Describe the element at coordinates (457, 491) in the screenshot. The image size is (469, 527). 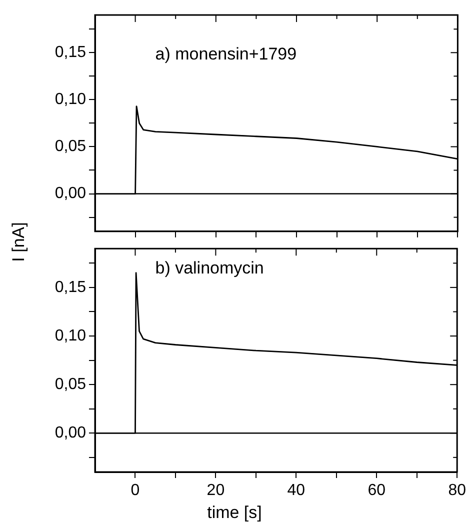
I see `x-tick-label: 80` at that location.